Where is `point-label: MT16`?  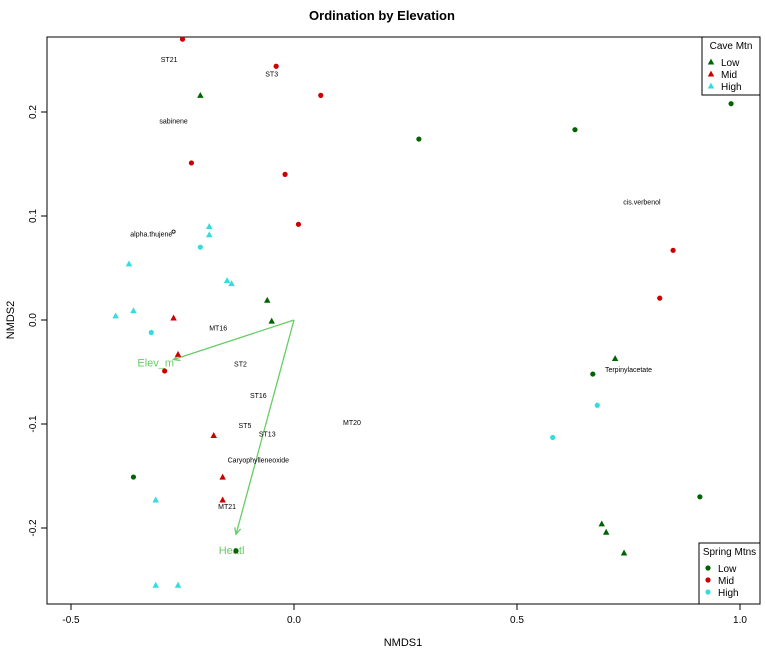 point-label: MT16 is located at coordinates (218, 328).